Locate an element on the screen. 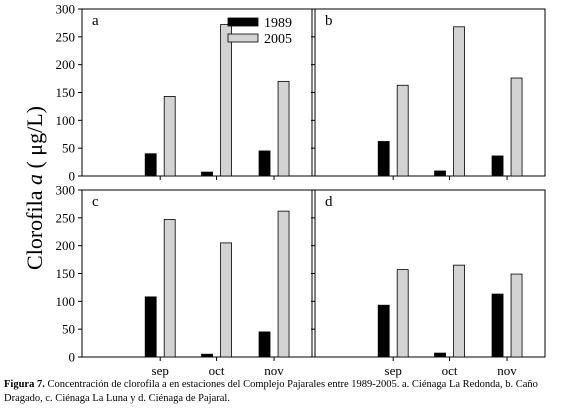 This screenshot has width=569, height=412. caption-label: Figura 7. is located at coordinates (24, 384).